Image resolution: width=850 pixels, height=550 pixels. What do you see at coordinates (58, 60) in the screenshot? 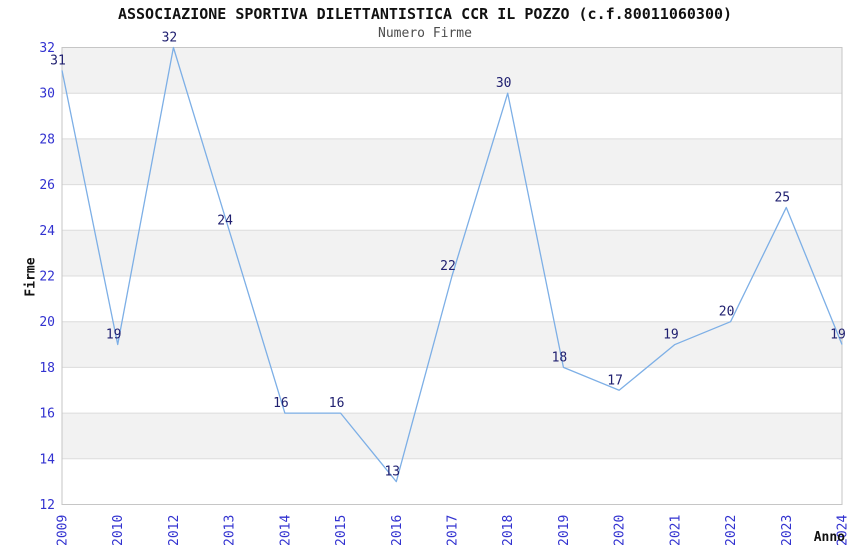
I see `data-point-label: 31` at bounding box center [58, 60].